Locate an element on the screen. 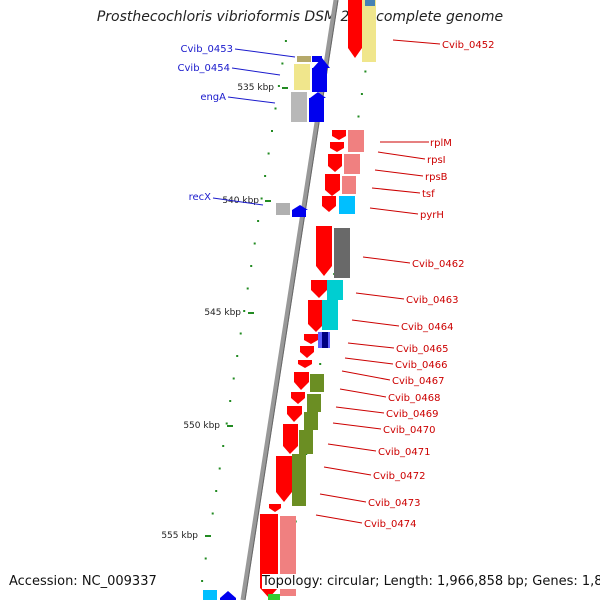 This screenshot has height=600, width=600. gene-label: Cvib_0472 is located at coordinates (399, 476).